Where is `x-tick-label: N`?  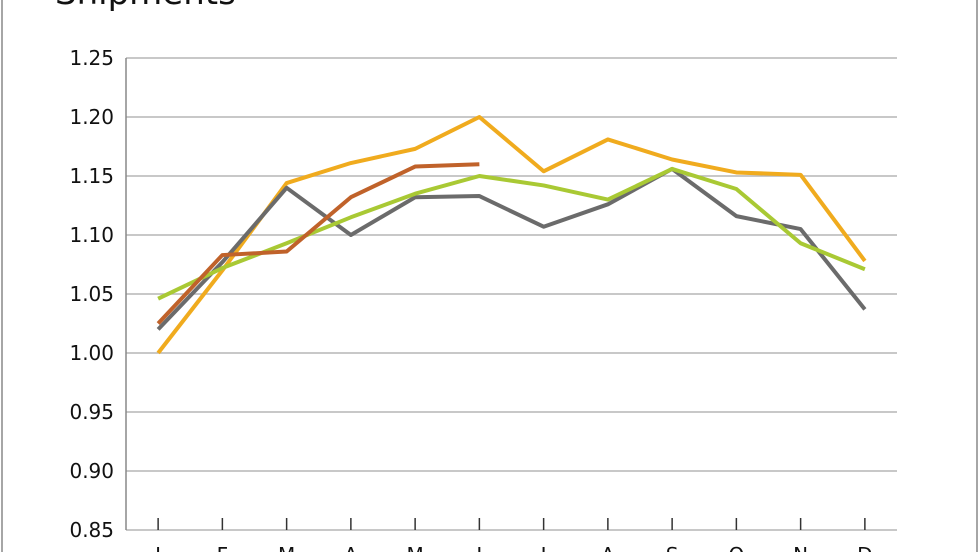
x-tick-label: N is located at coordinates (800, 547).